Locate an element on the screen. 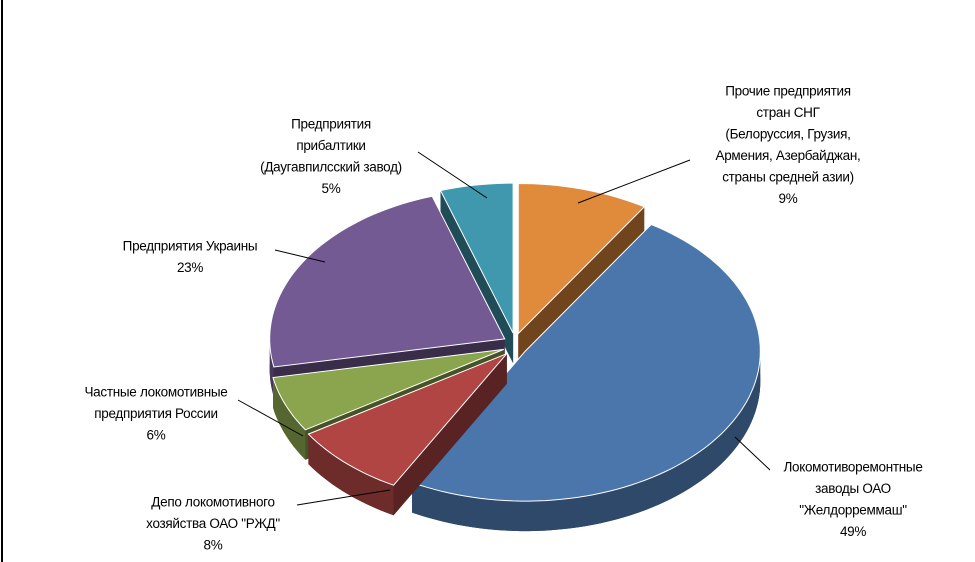 The image size is (975, 562). slice-label: Армения, Азербайджан, is located at coordinates (788, 155).